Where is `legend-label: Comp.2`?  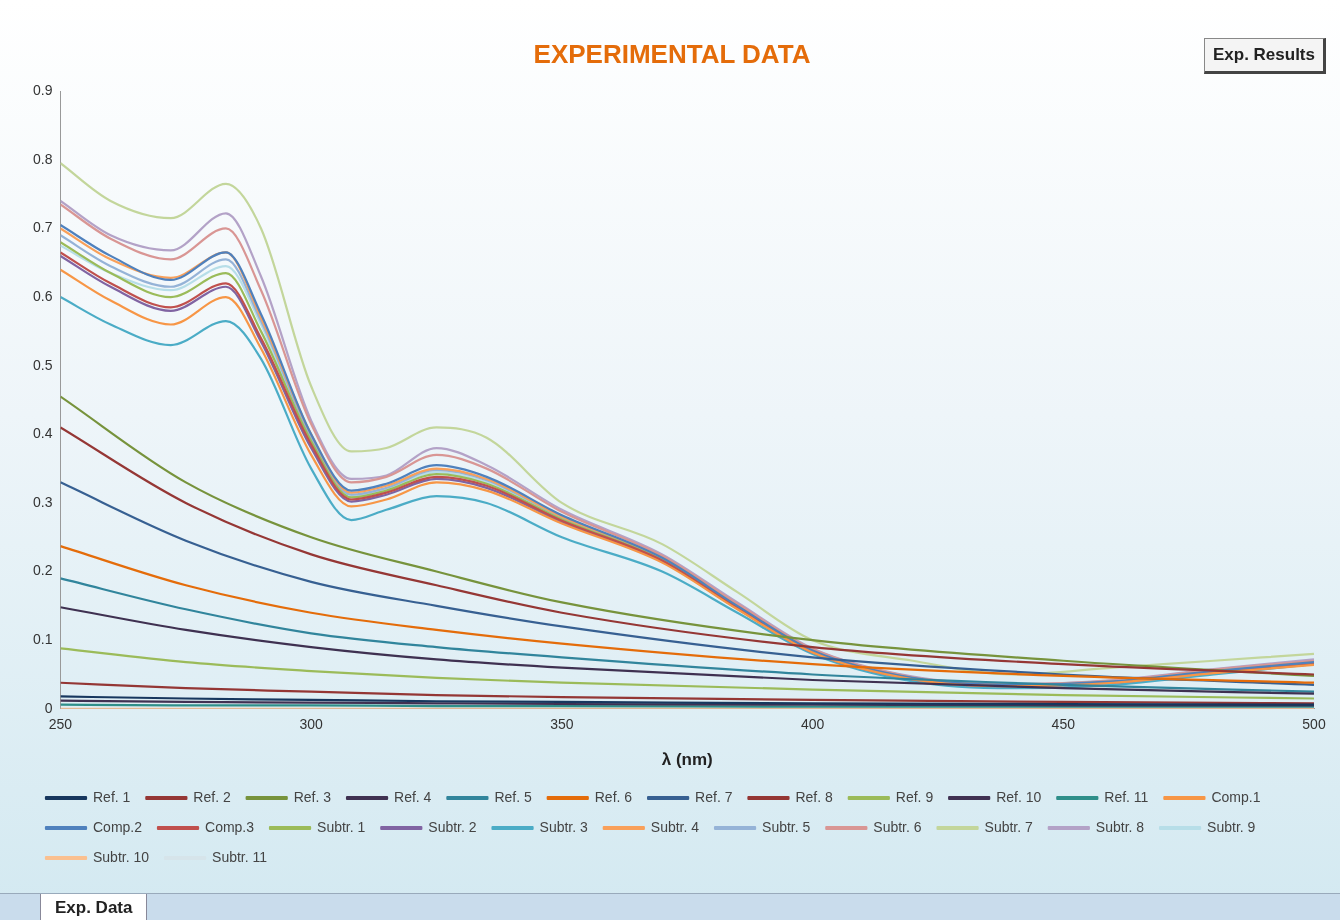 legend-label: Comp.2 is located at coordinates (118, 826).